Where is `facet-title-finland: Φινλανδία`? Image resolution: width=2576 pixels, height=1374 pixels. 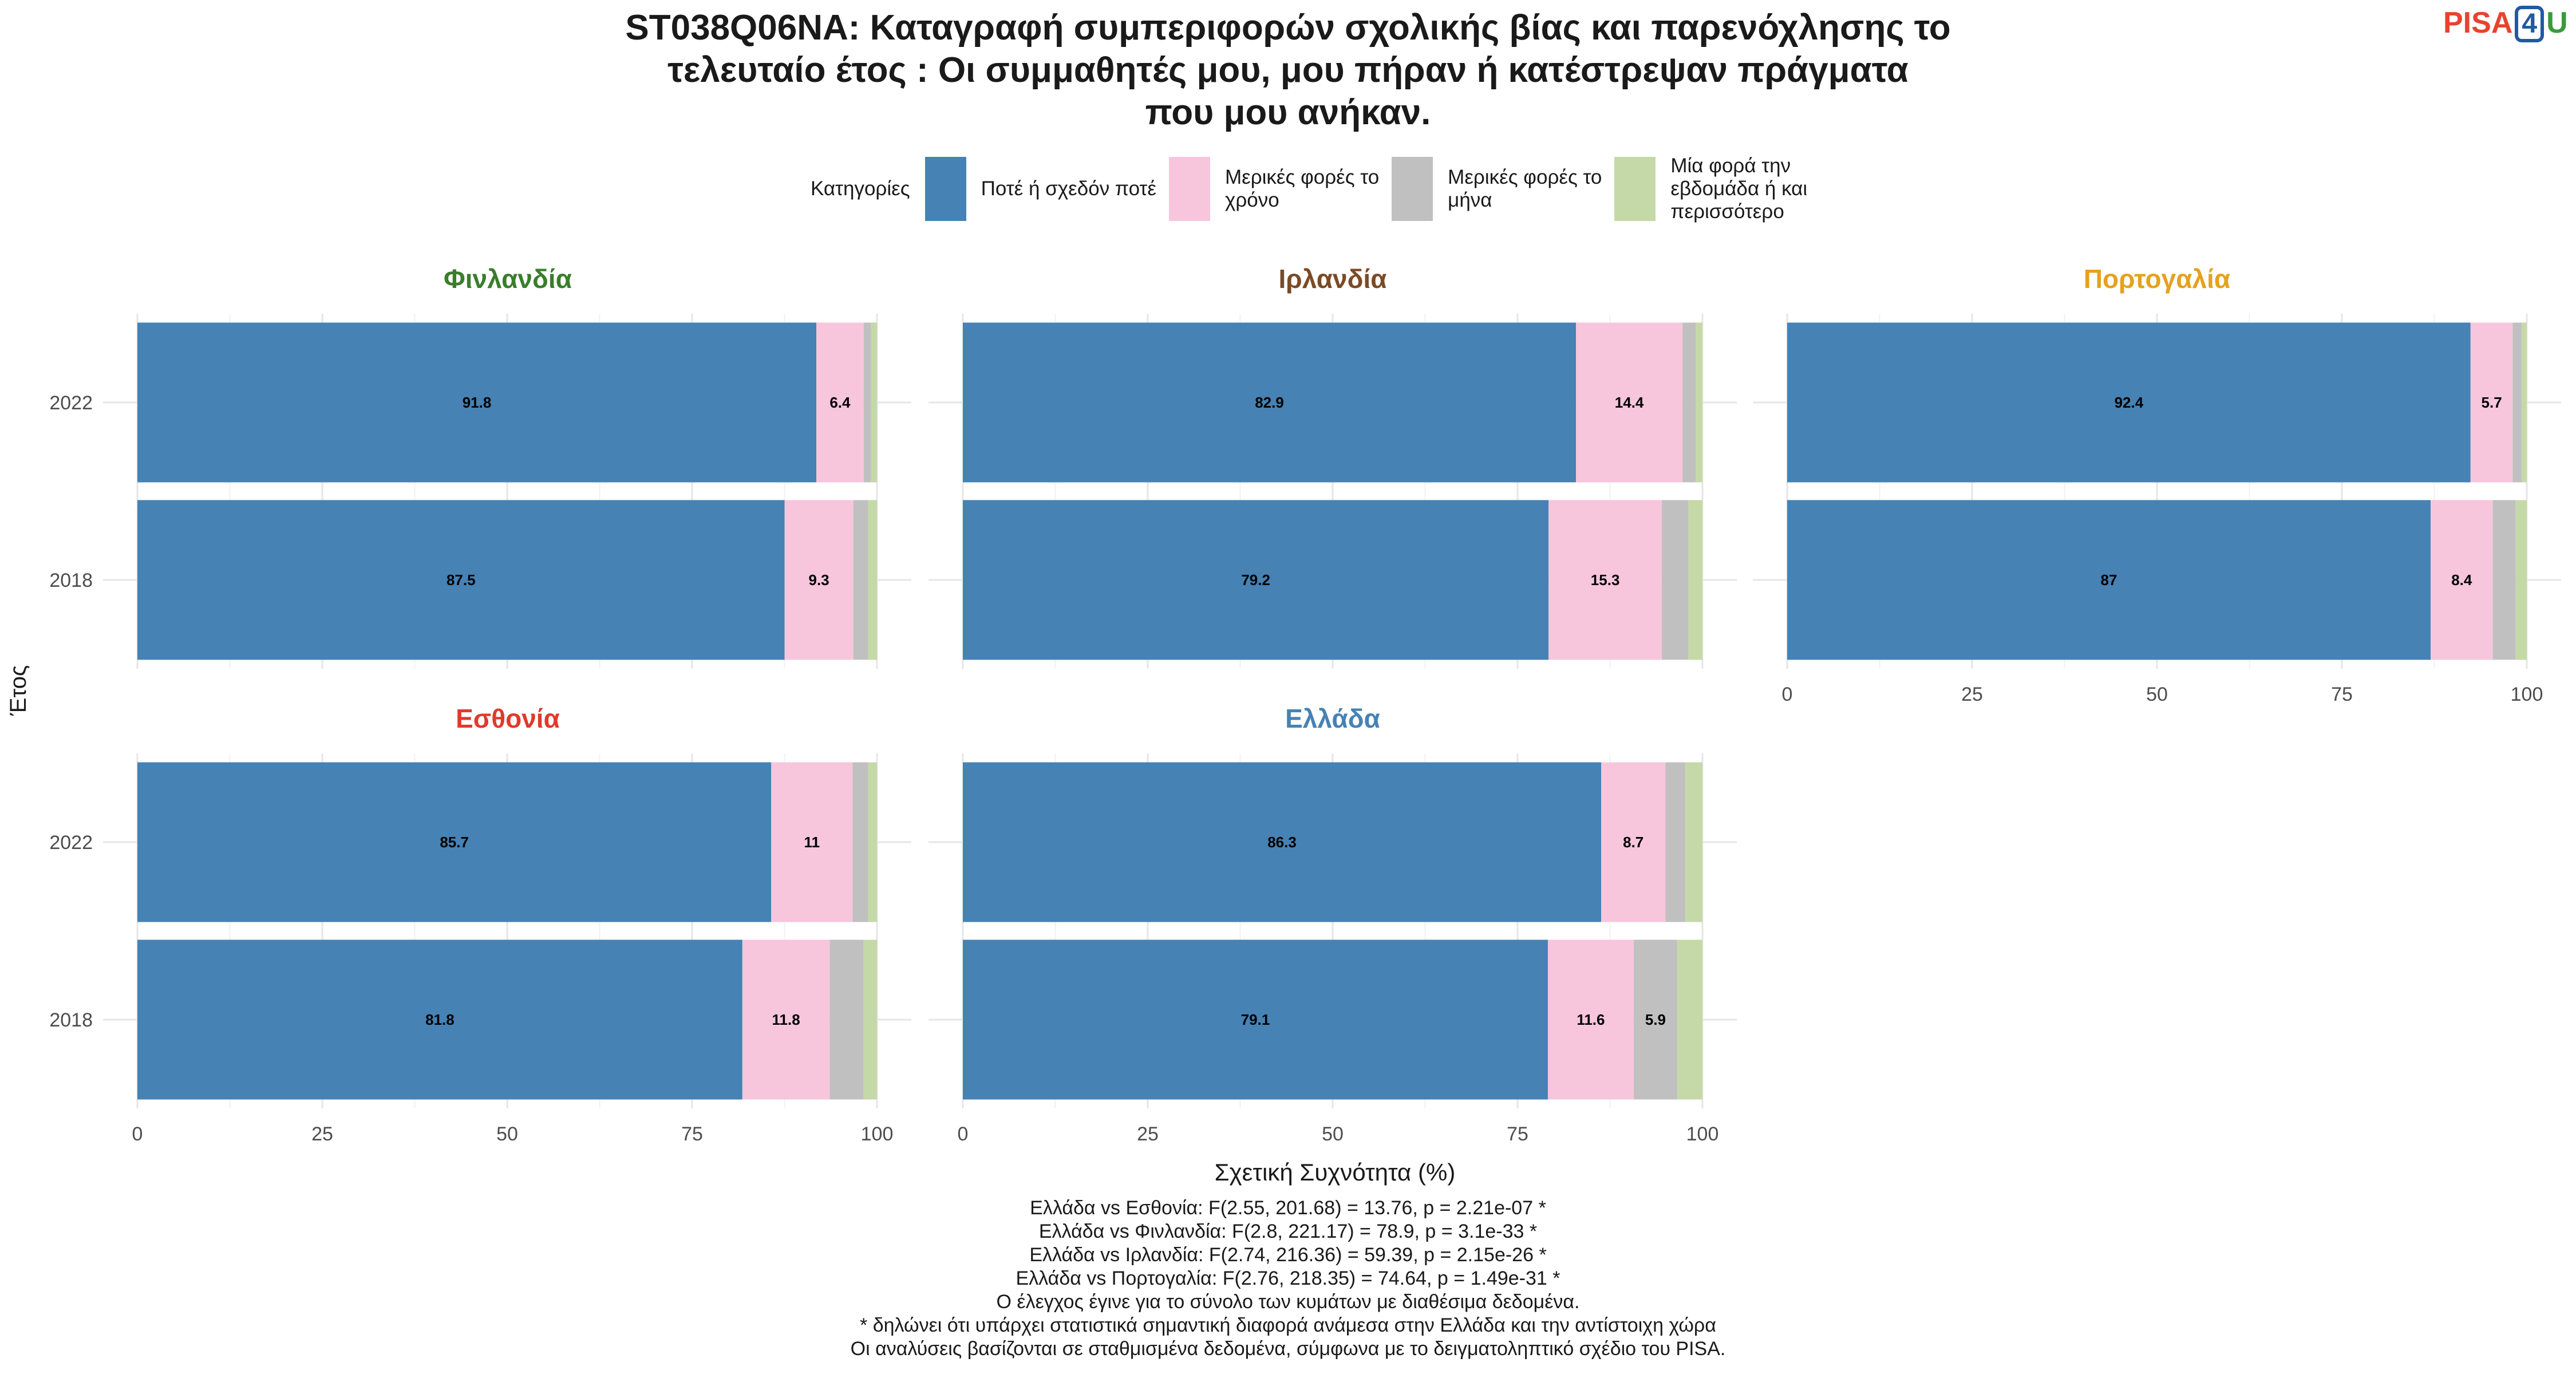
facet-title-finland: Φινλανδία is located at coordinates (508, 279).